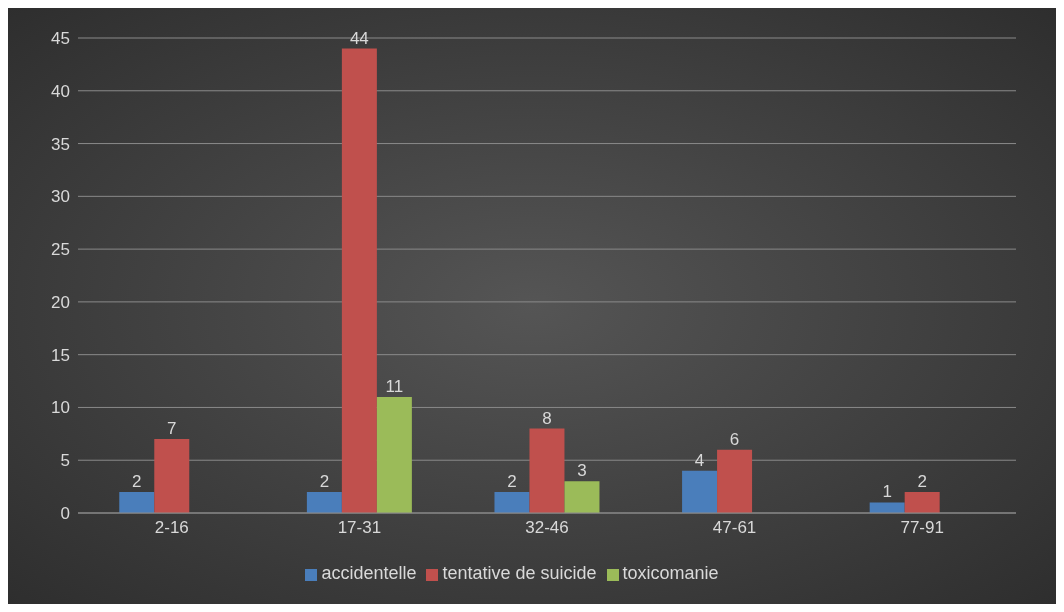 The image size is (1064, 612). I want to click on y-tick-label: 35, so click(60, 144).